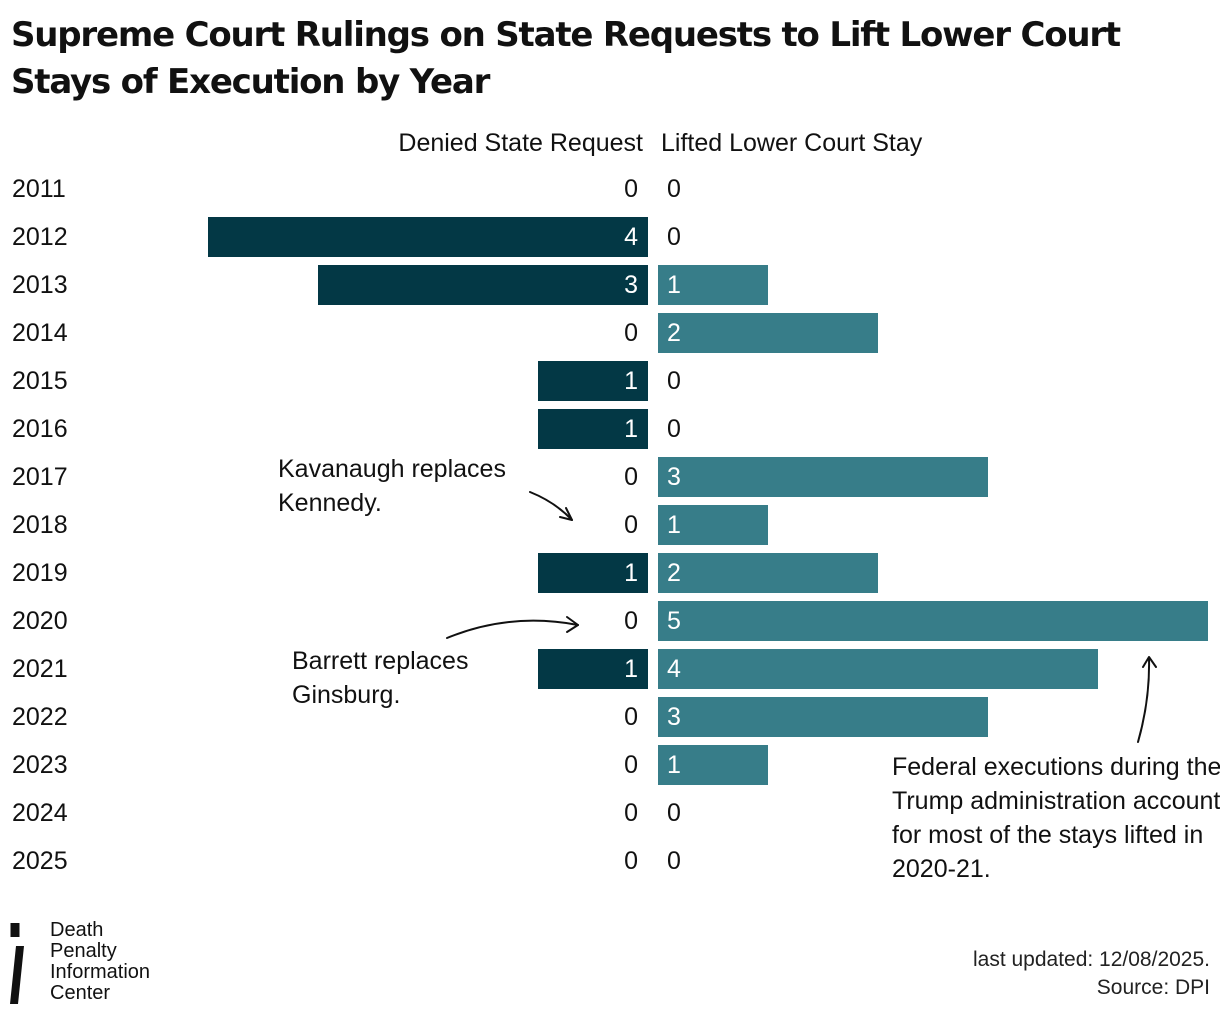 The width and height of the screenshot is (1220, 1012). Describe the element at coordinates (1091, 959) in the screenshot. I see `last-updated: last updated: 12/08/2025.` at that location.